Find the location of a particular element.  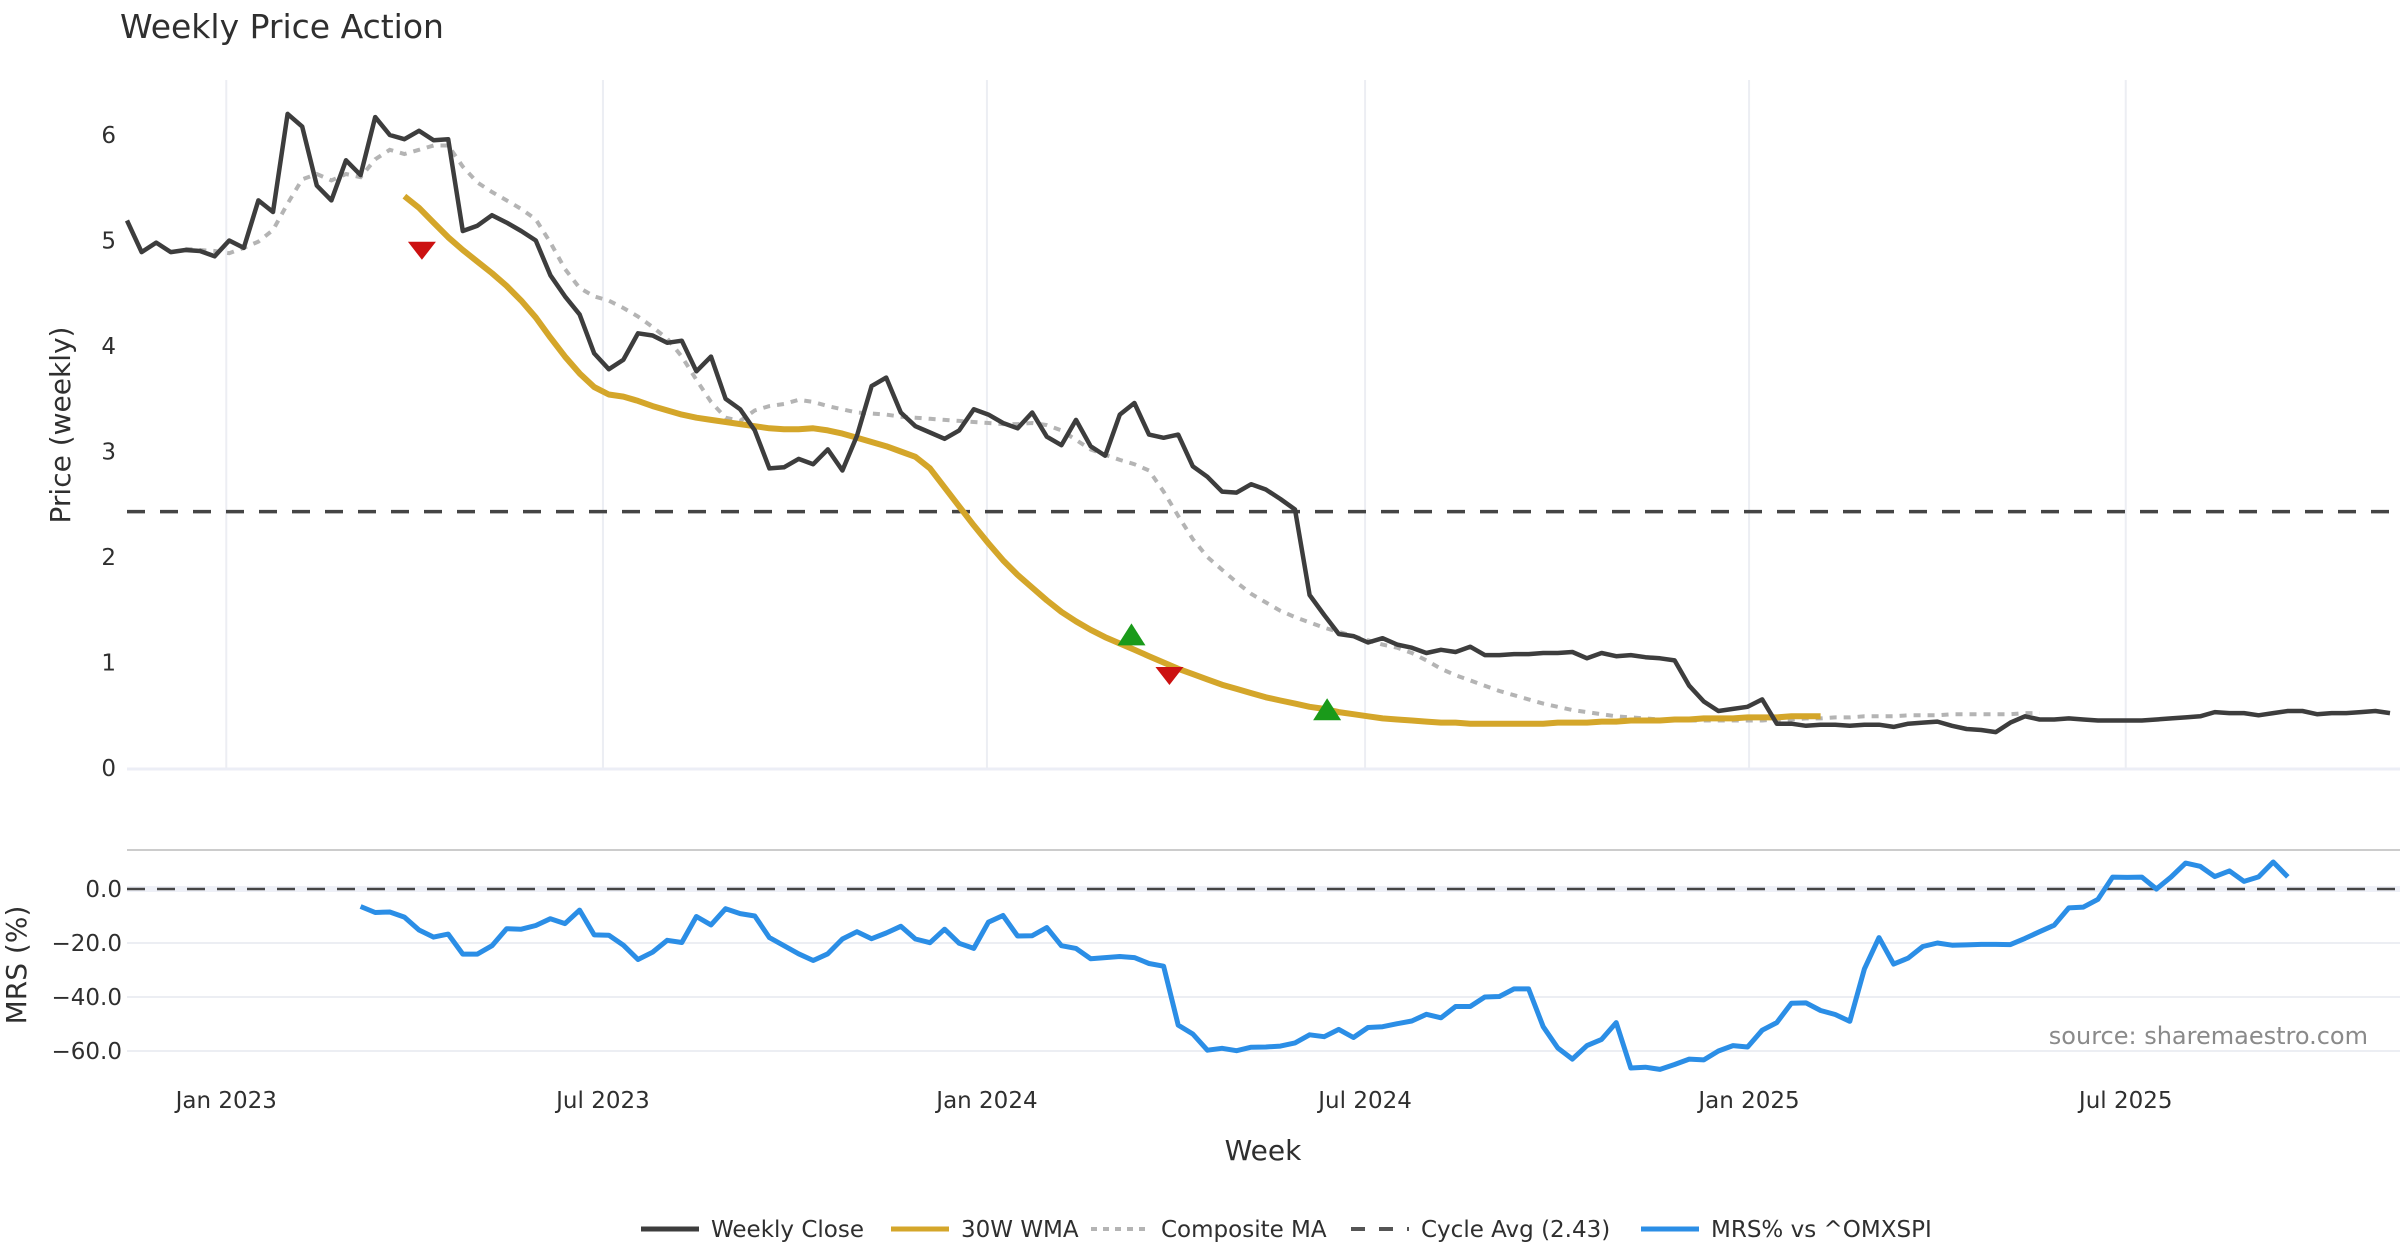

price-y-tick-label: 0 is located at coordinates (108, 769).